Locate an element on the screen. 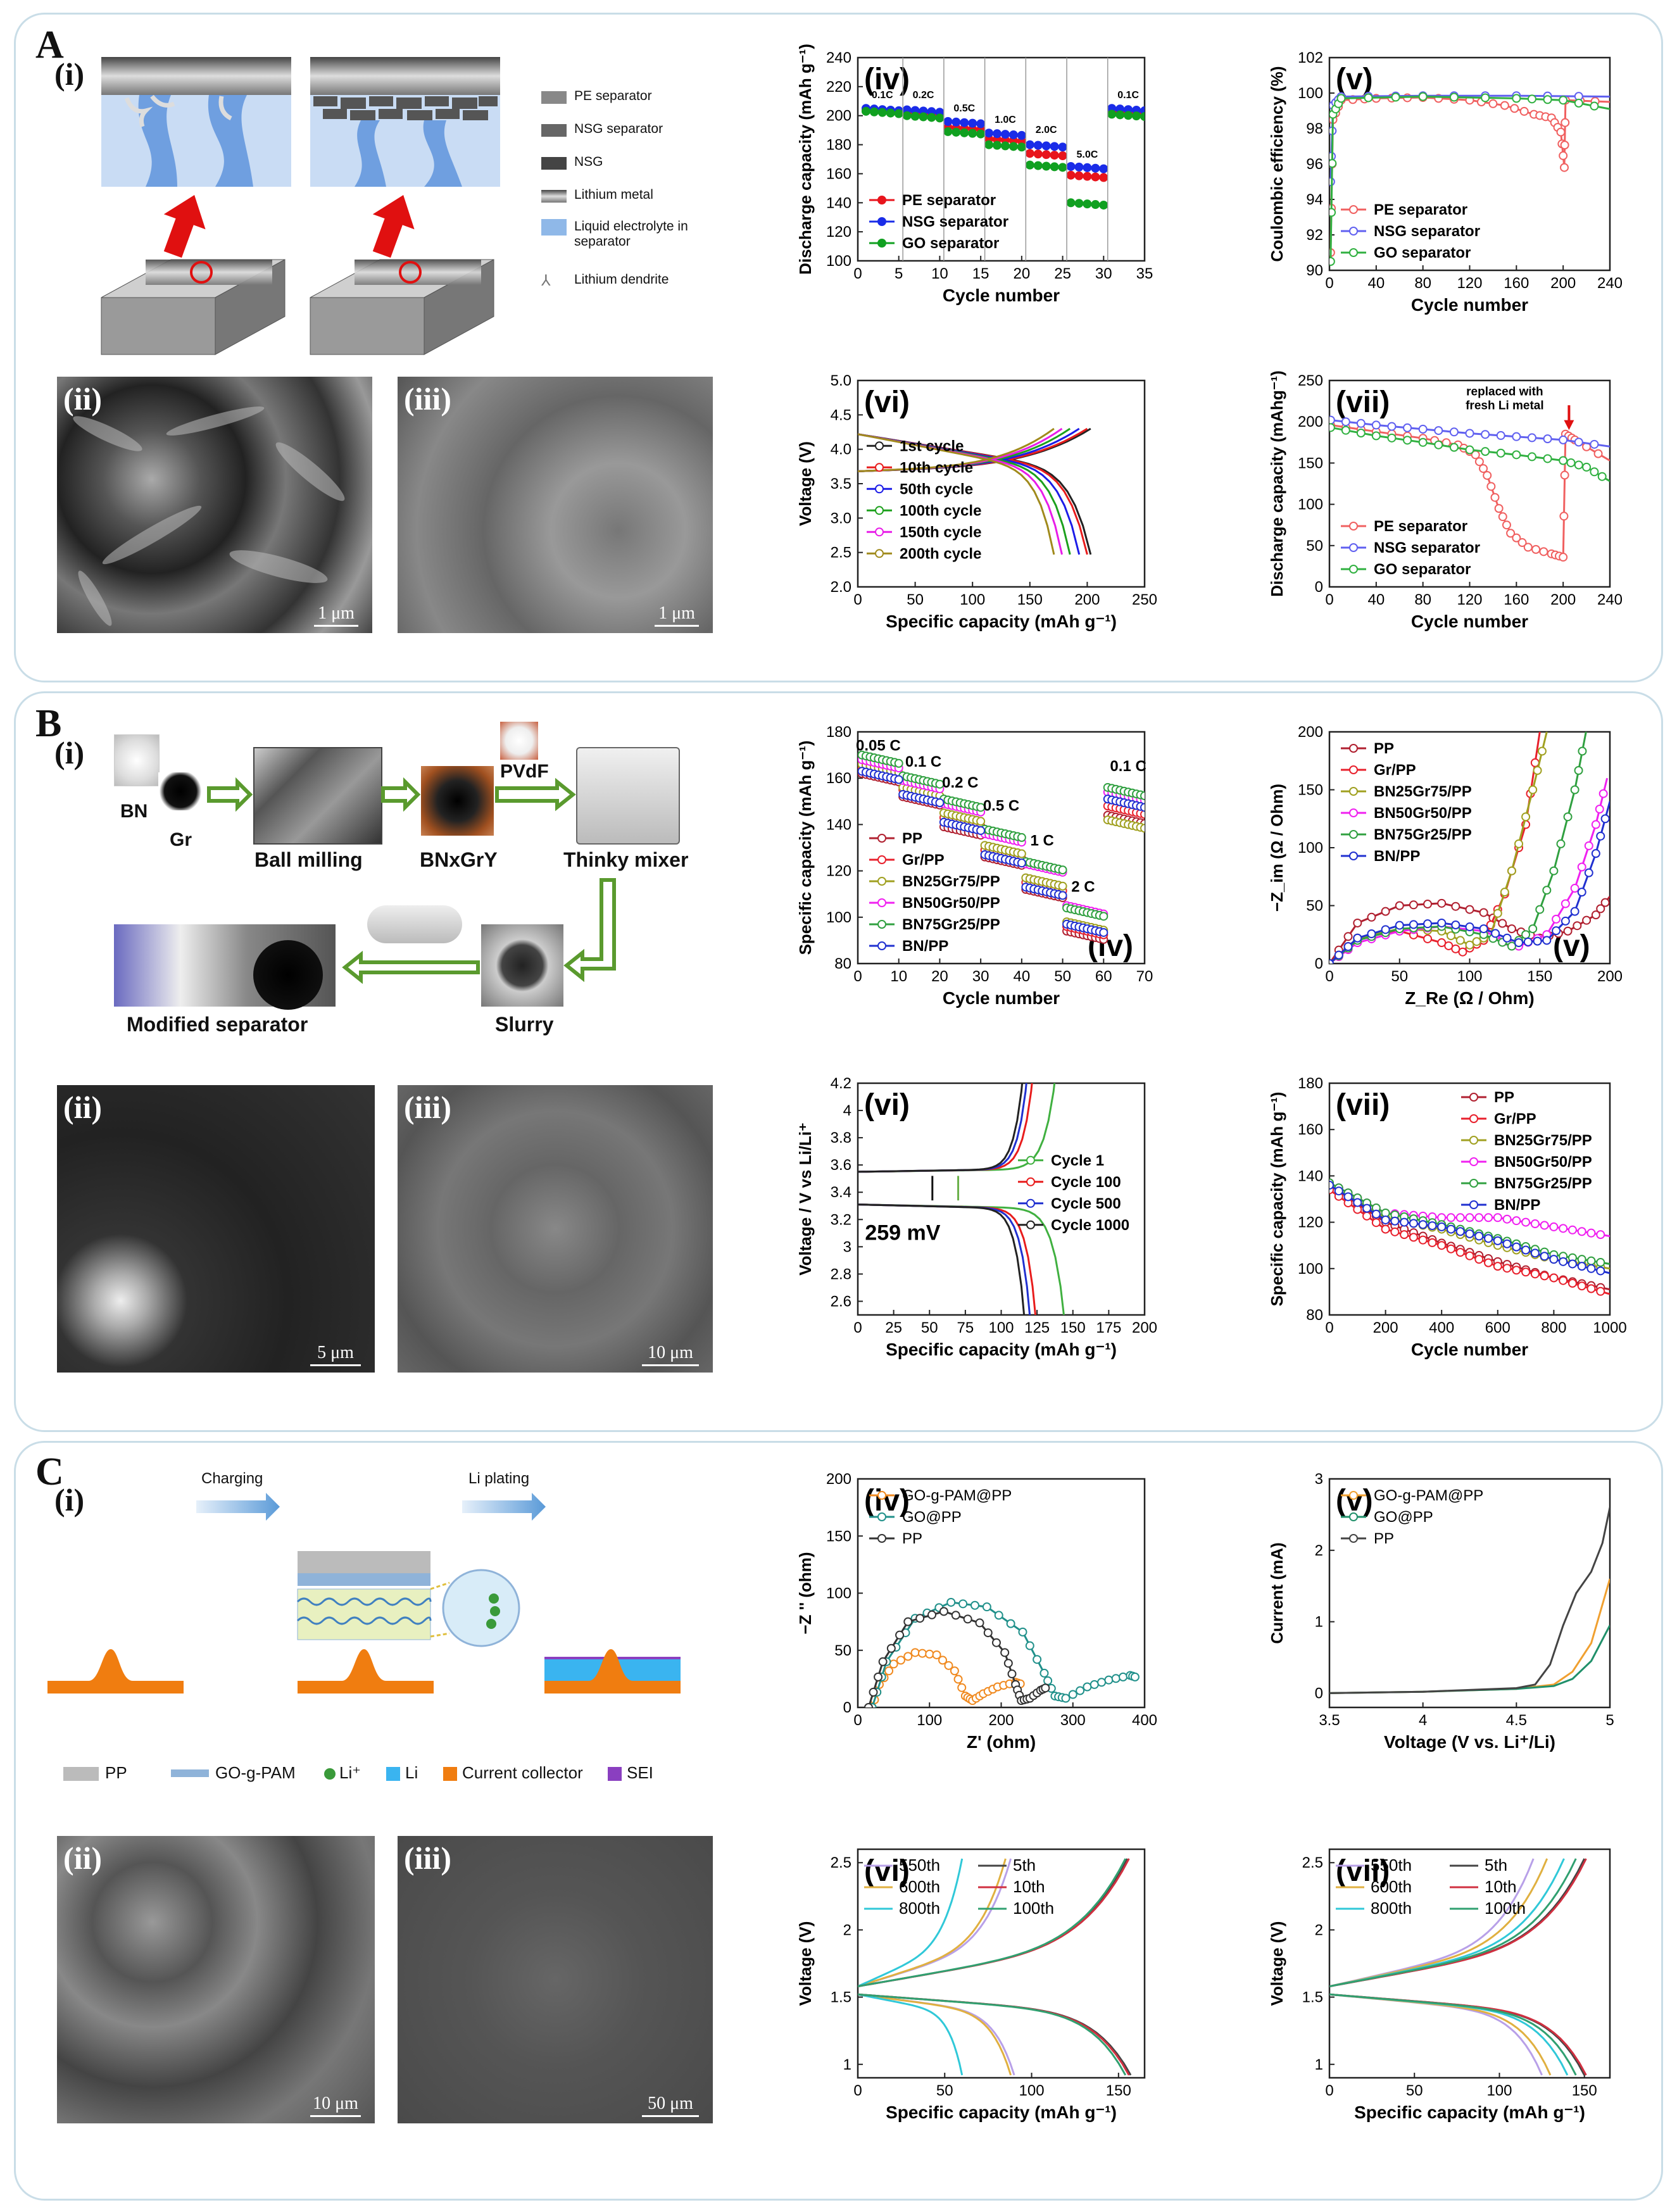 The image size is (1677, 2212). series-bn75gr25-pp-point is located at coordinates (981, 807).